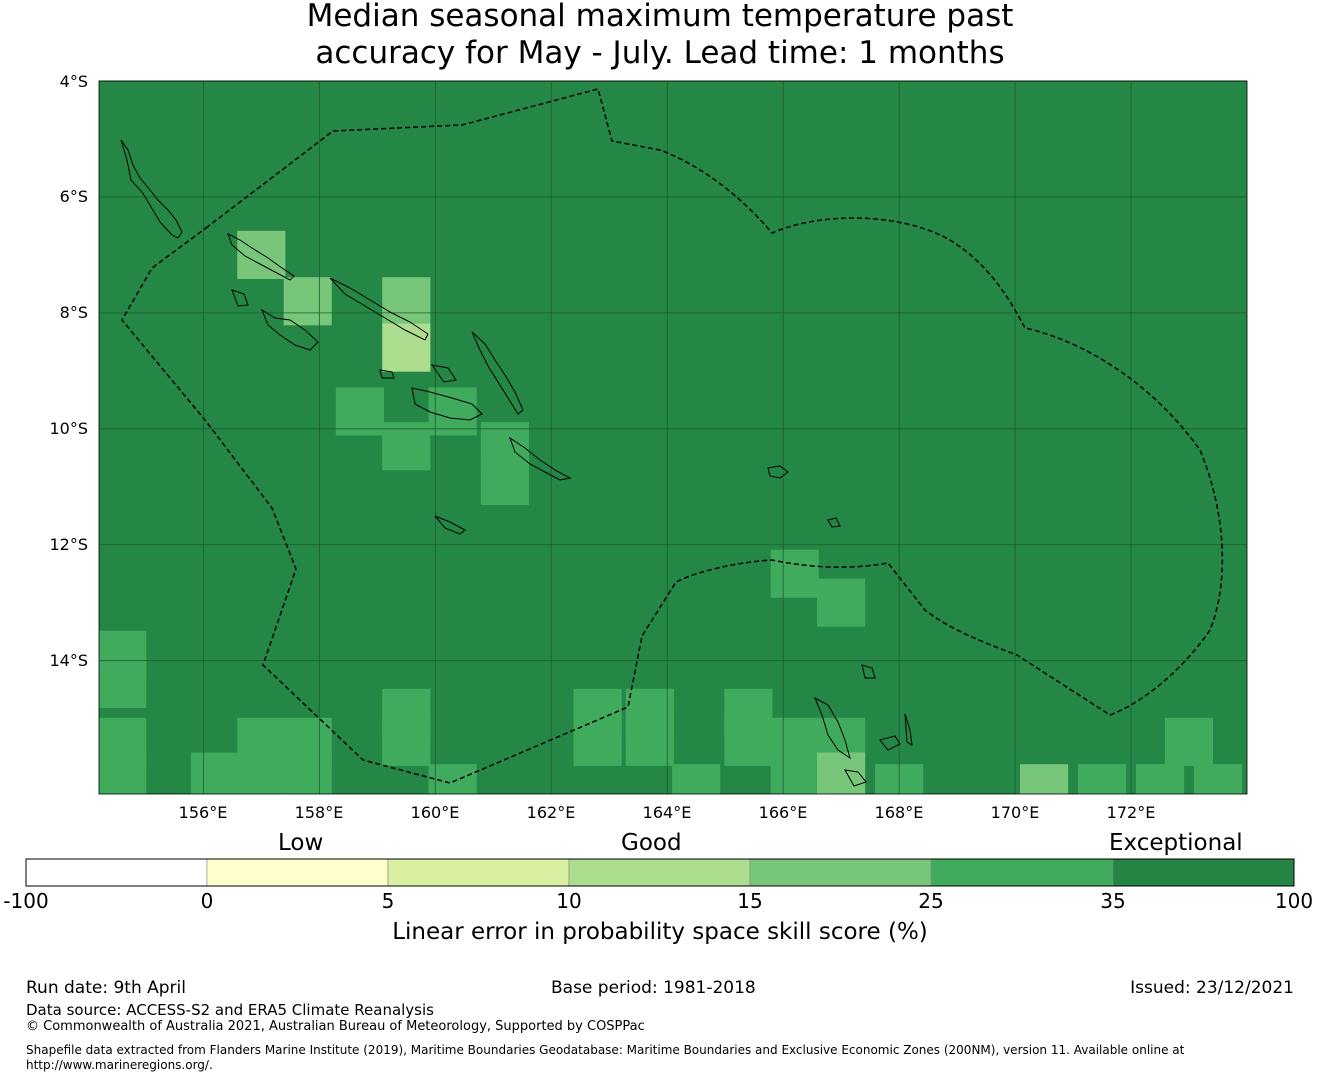 This screenshot has height=1080, width=1320. Describe the element at coordinates (240, 298) in the screenshot. I see `coastline-islet-a` at that location.